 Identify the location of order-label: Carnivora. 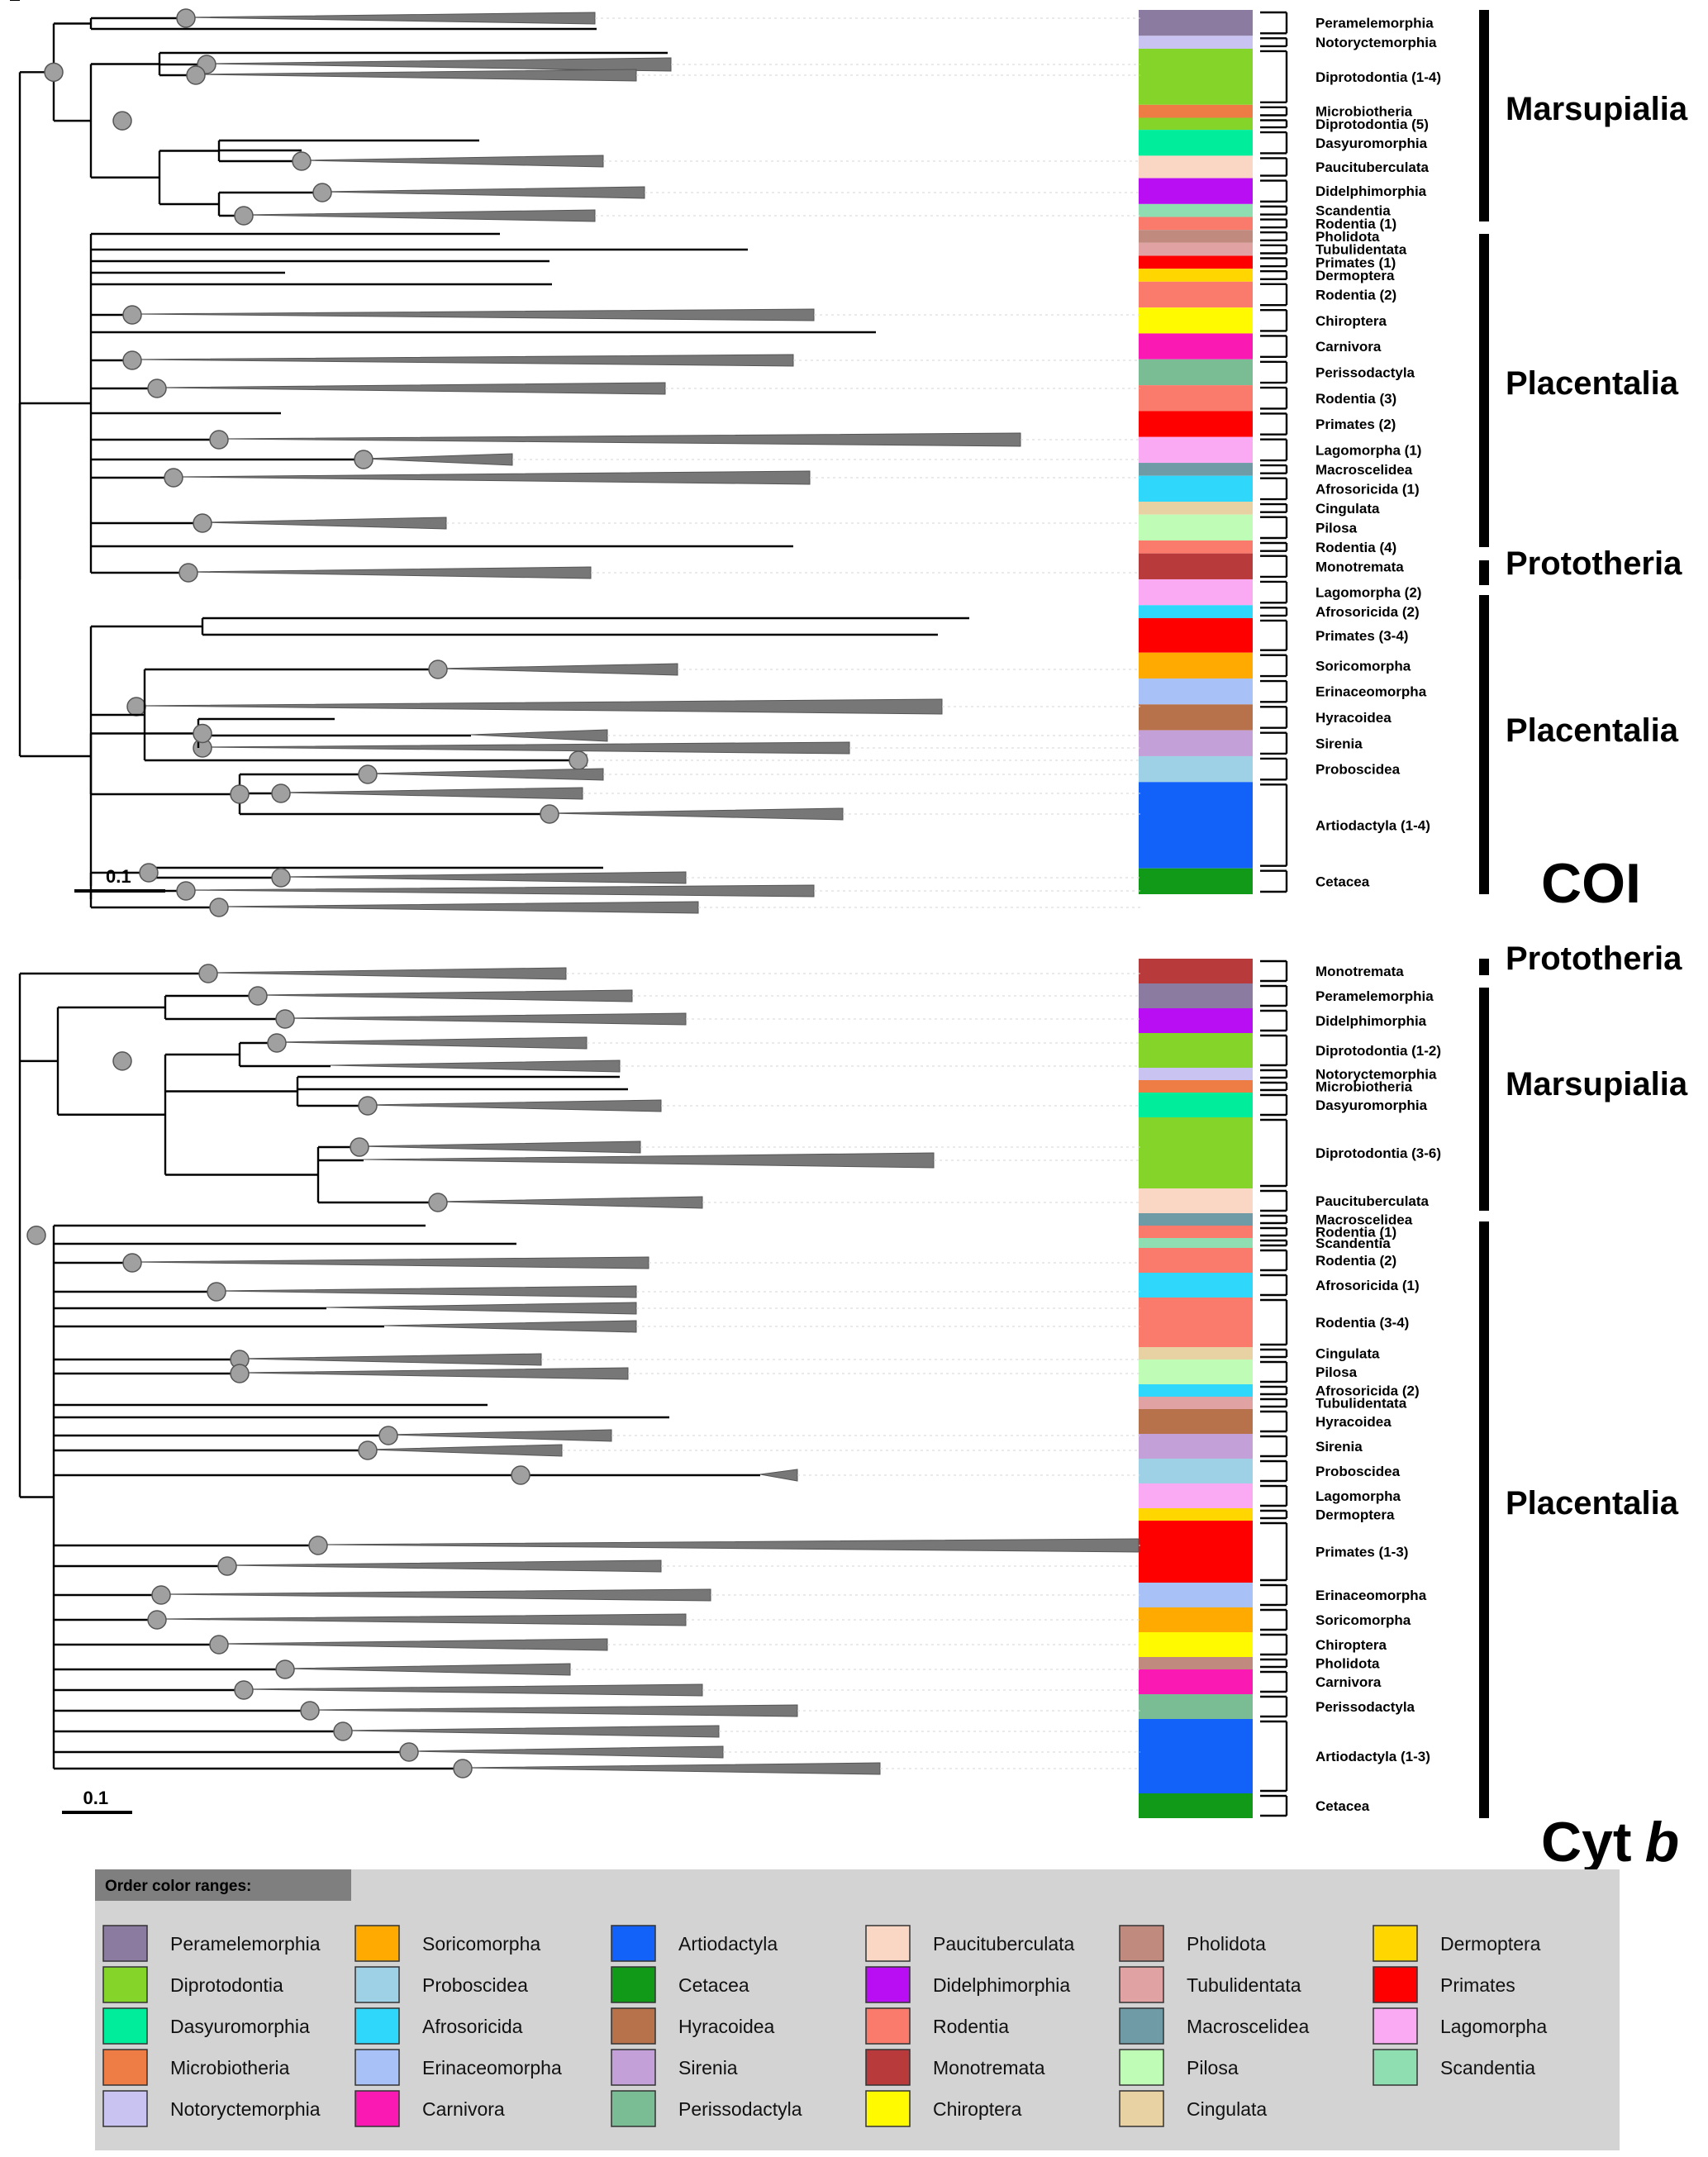
(1348, 1682).